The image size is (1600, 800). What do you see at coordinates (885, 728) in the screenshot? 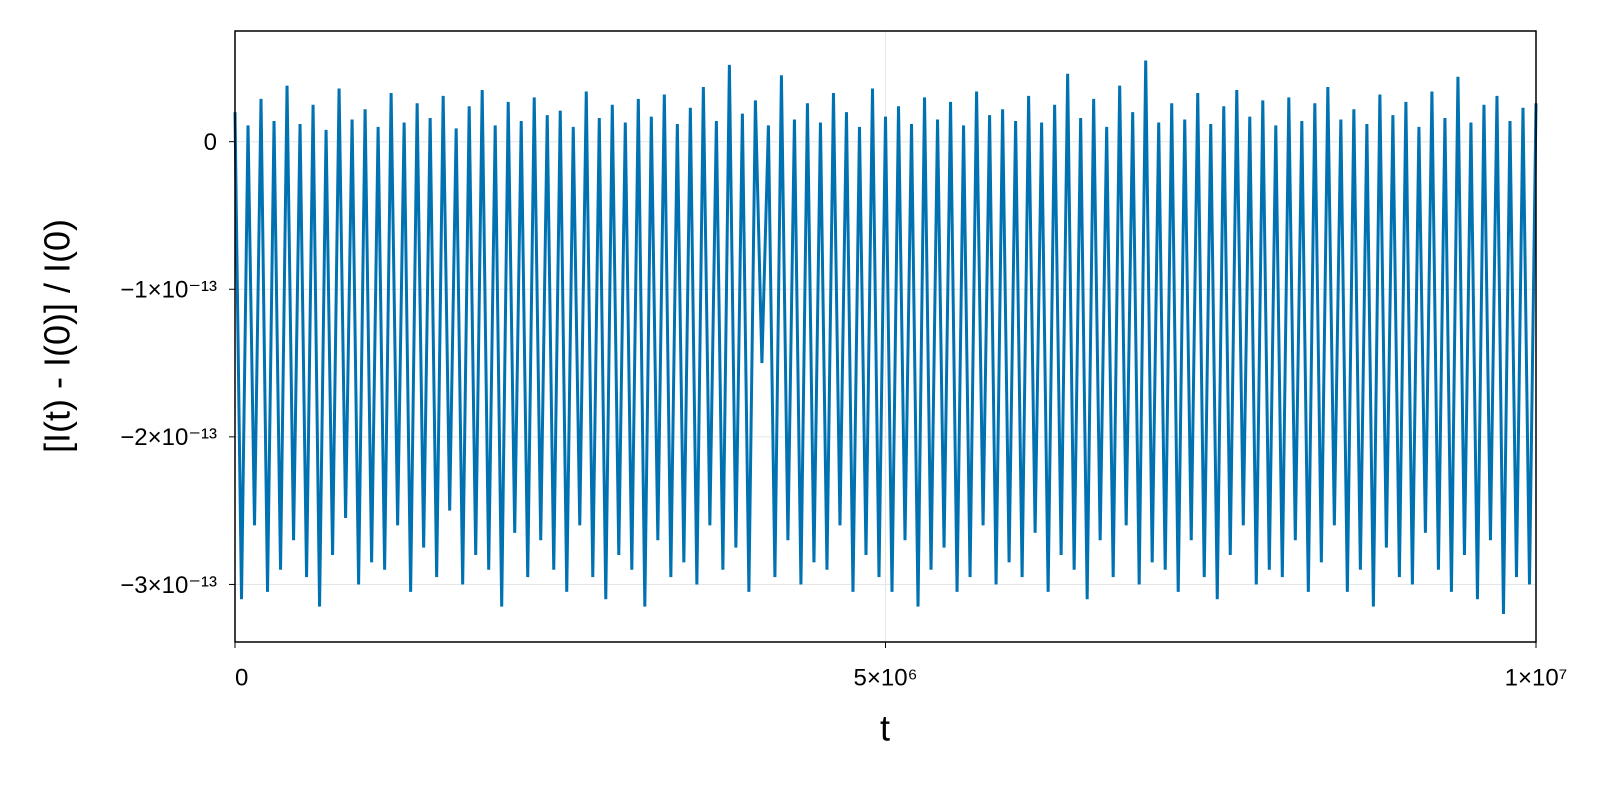
I see `x-axis-title: t` at bounding box center [885, 728].